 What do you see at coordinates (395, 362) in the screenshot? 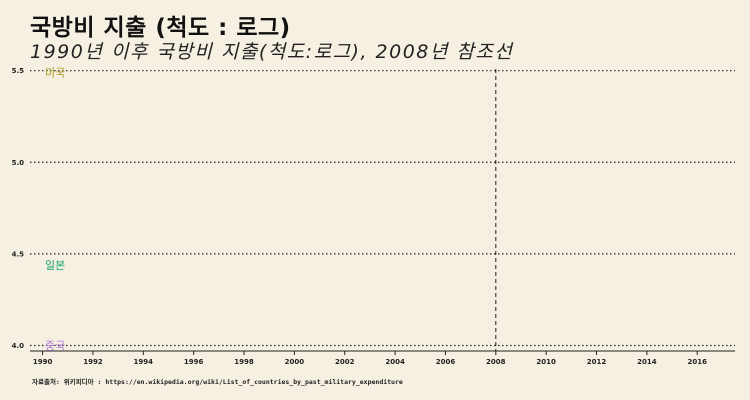
I see `x-tick-label: 2004` at bounding box center [395, 362].